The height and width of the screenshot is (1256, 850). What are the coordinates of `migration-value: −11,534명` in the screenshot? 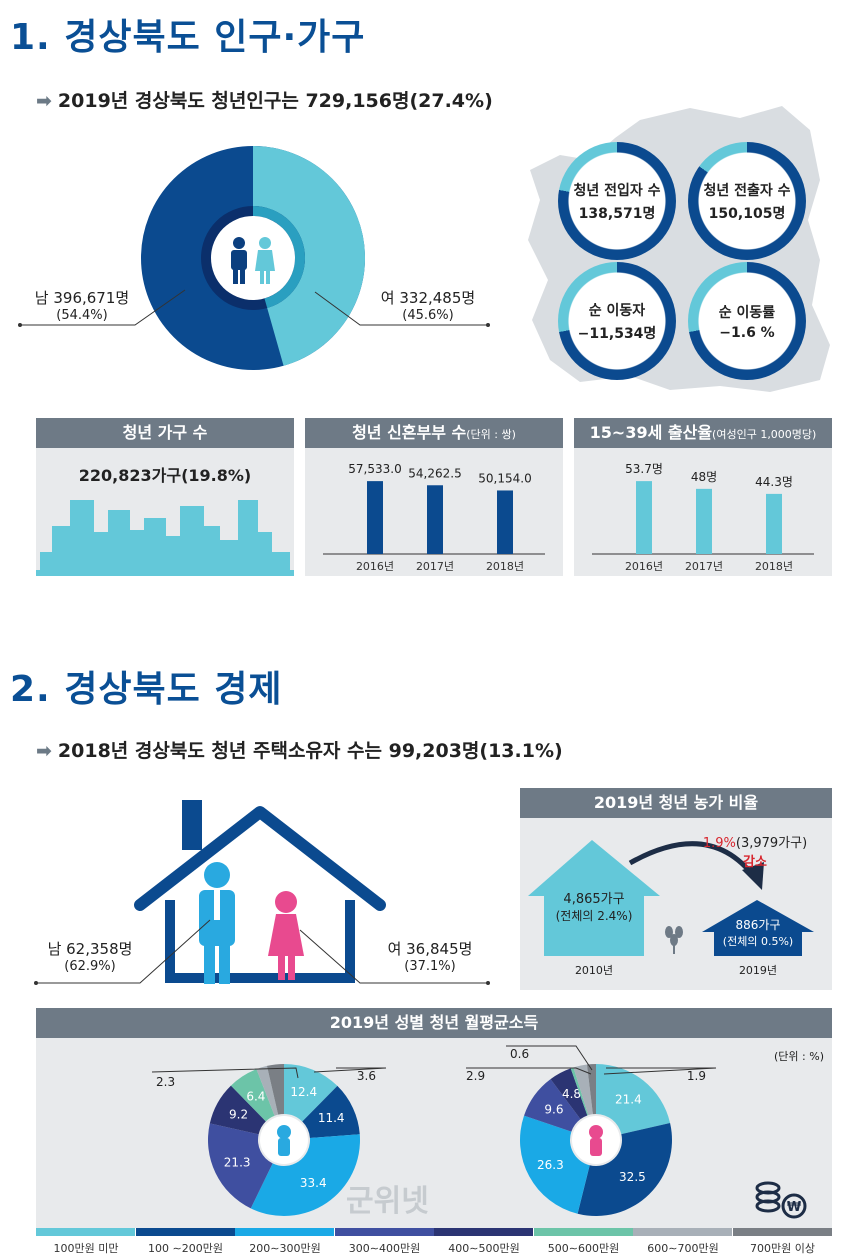 It's located at (617, 333).